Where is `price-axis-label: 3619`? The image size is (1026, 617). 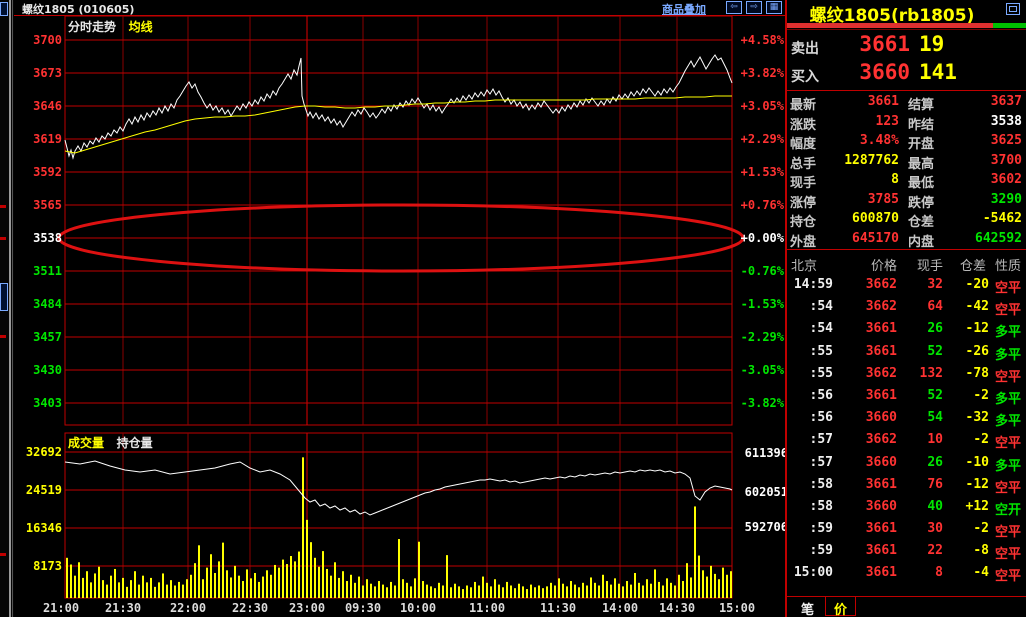 price-axis-label: 3619 is located at coordinates (47, 139).